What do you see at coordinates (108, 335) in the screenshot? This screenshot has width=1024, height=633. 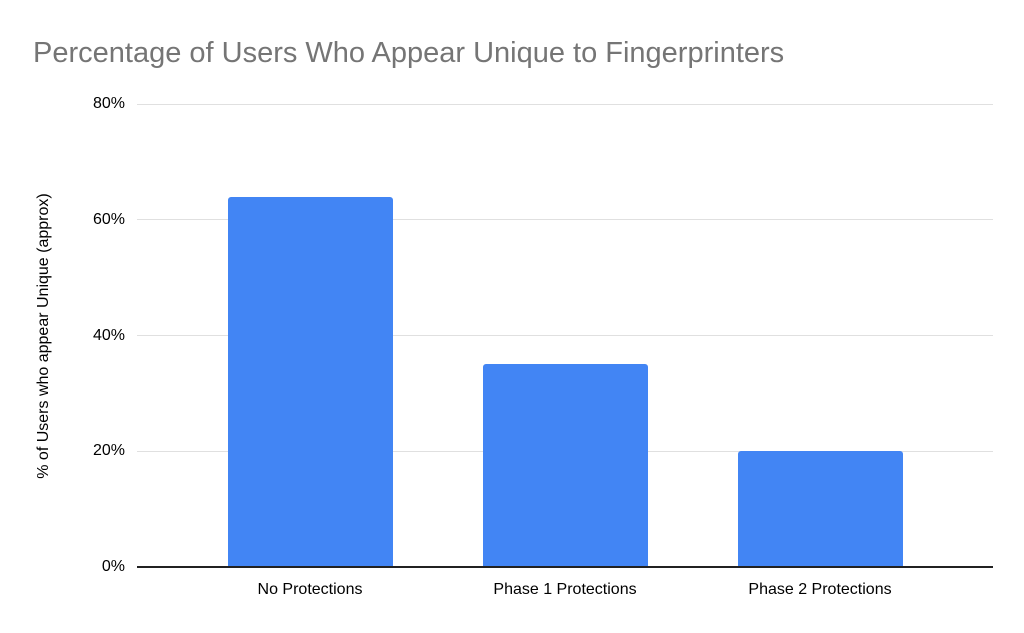 I see `y-tick-label-40%: 40%` at bounding box center [108, 335].